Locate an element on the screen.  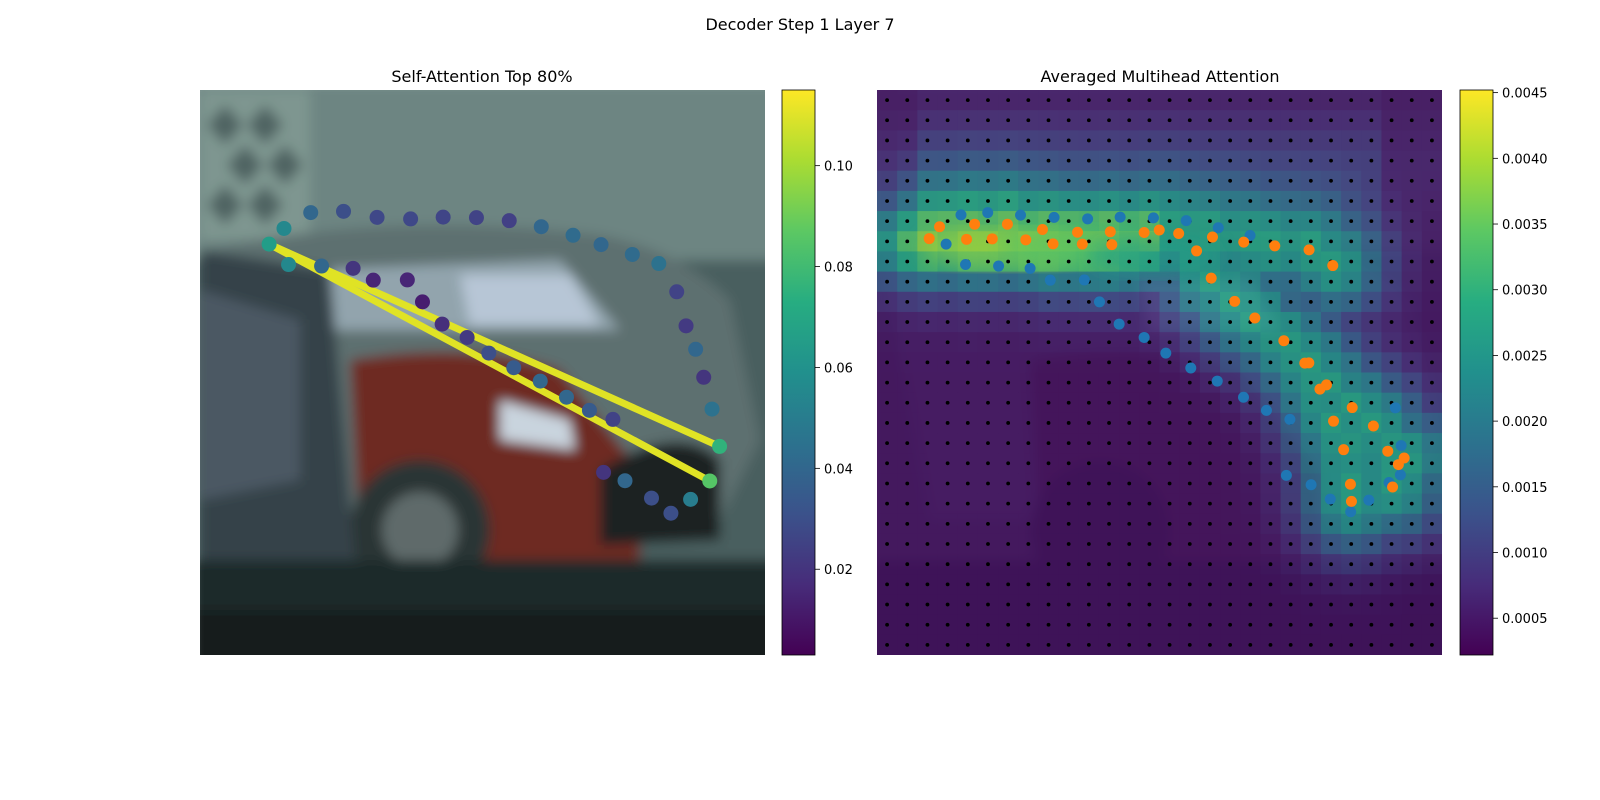
blue-series-points is located at coordinates (1173, 362).